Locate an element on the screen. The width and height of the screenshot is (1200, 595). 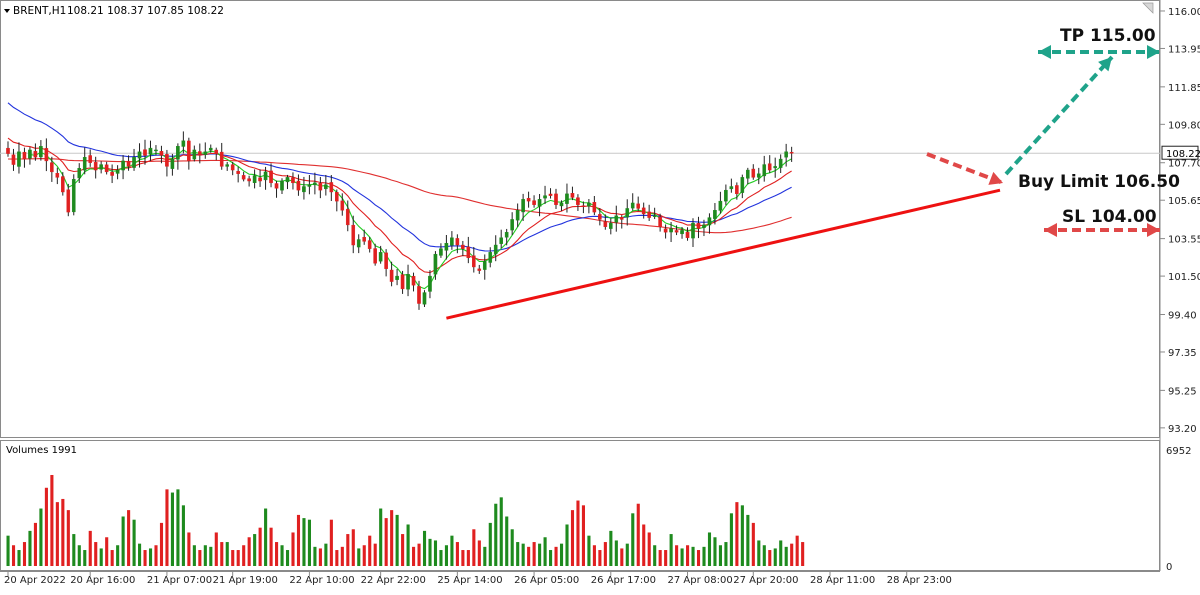
take-profit-arrow-head is located at coordinates (1153, 52).